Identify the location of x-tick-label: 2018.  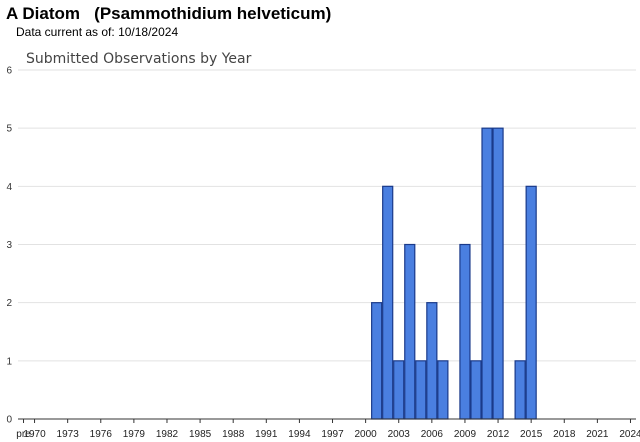
(564, 434).